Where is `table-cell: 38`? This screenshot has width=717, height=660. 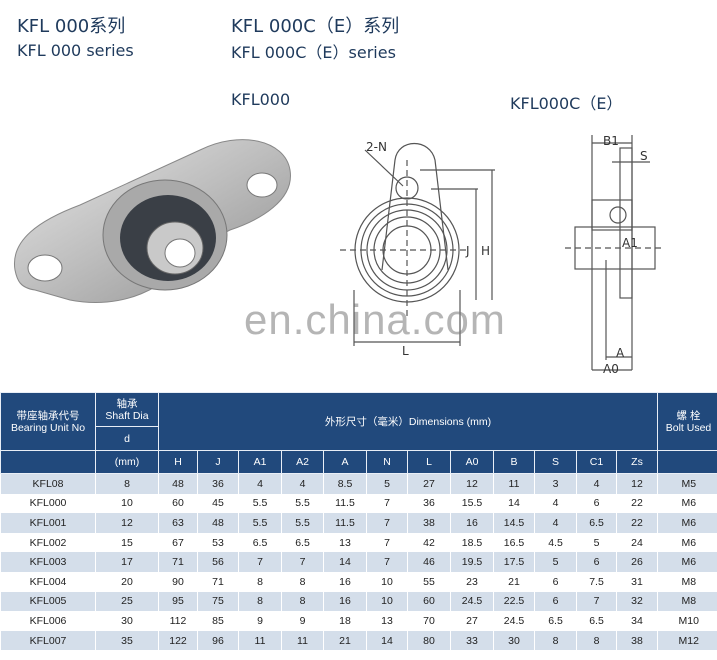
table-cell: 38 is located at coordinates (429, 523).